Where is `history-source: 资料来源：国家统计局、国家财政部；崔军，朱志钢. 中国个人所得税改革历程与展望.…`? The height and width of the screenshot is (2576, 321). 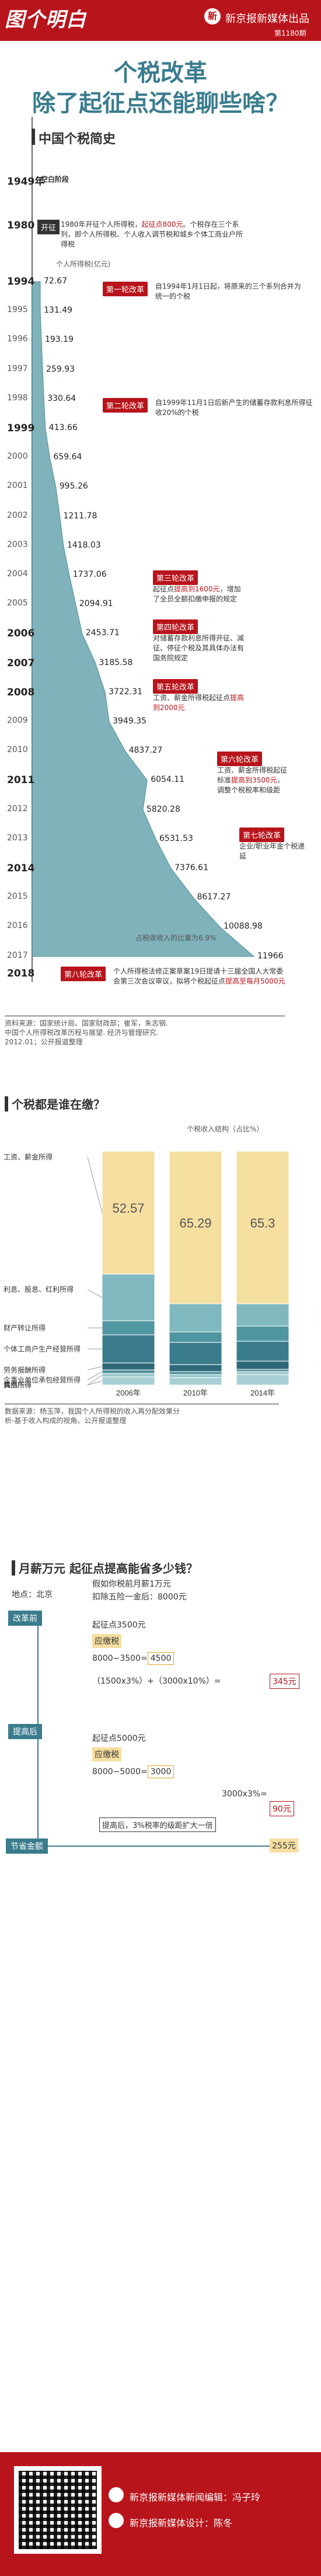 history-source: 资料来源：国家统计局、国家财政部；崔军，朱志钢. 中国个人所得税改革历程与展望.… is located at coordinates (145, 1031).